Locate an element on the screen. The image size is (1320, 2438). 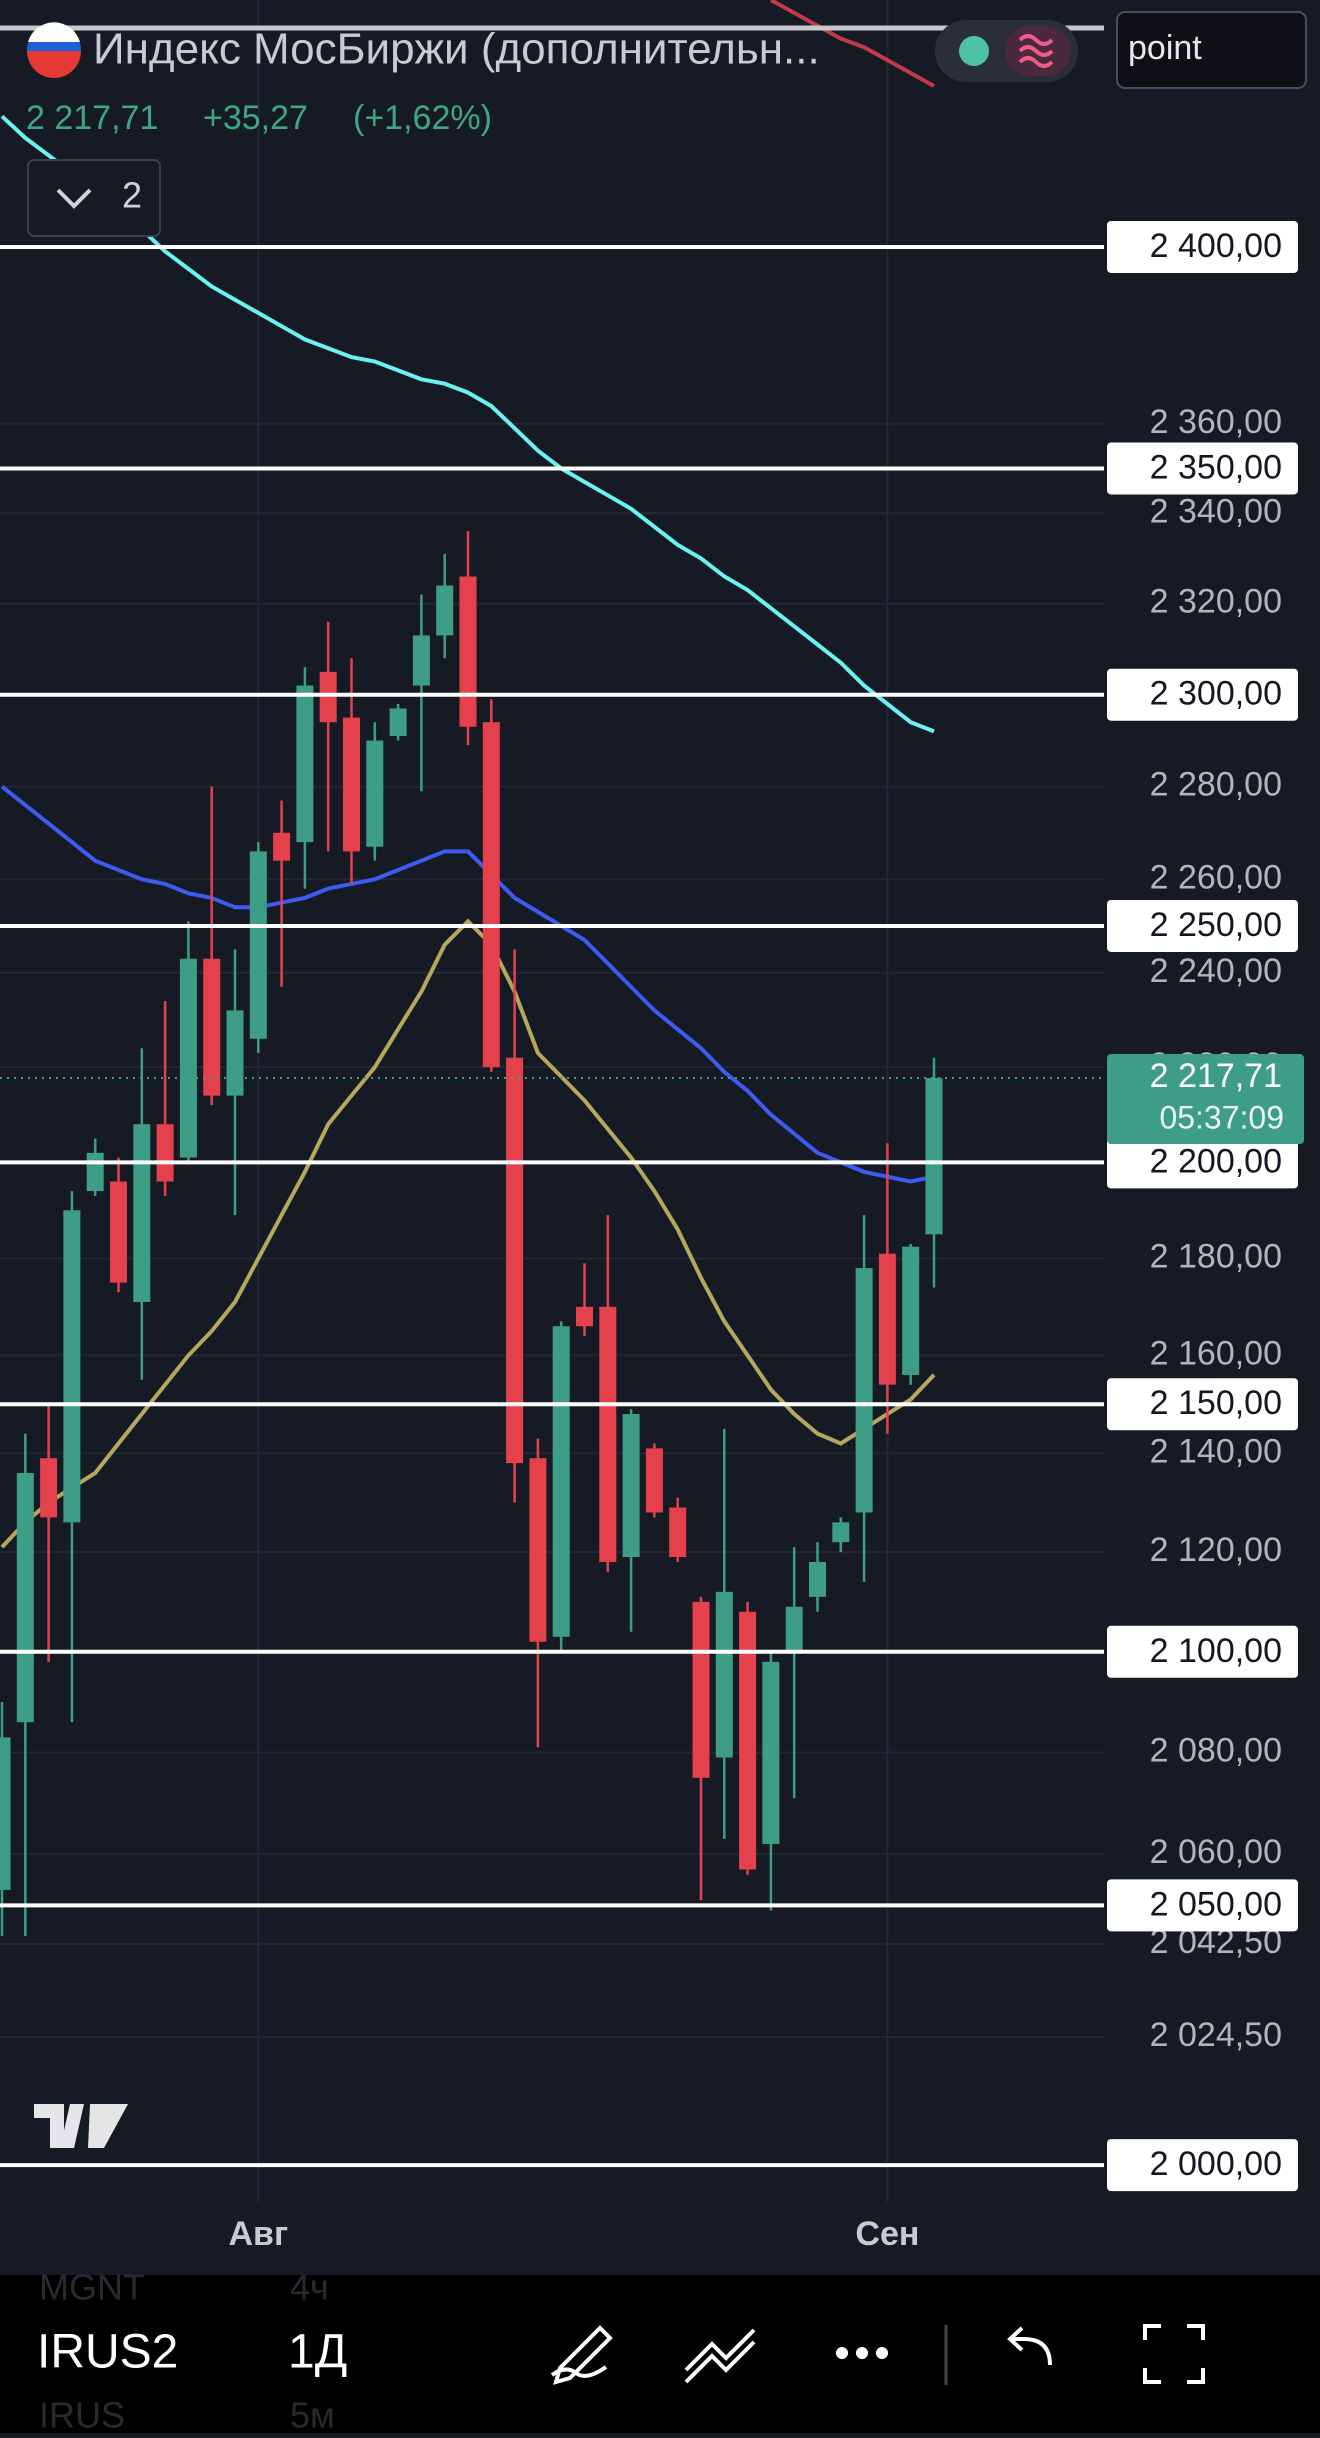
countdown: 05:37:09 is located at coordinates (1221, 1117).